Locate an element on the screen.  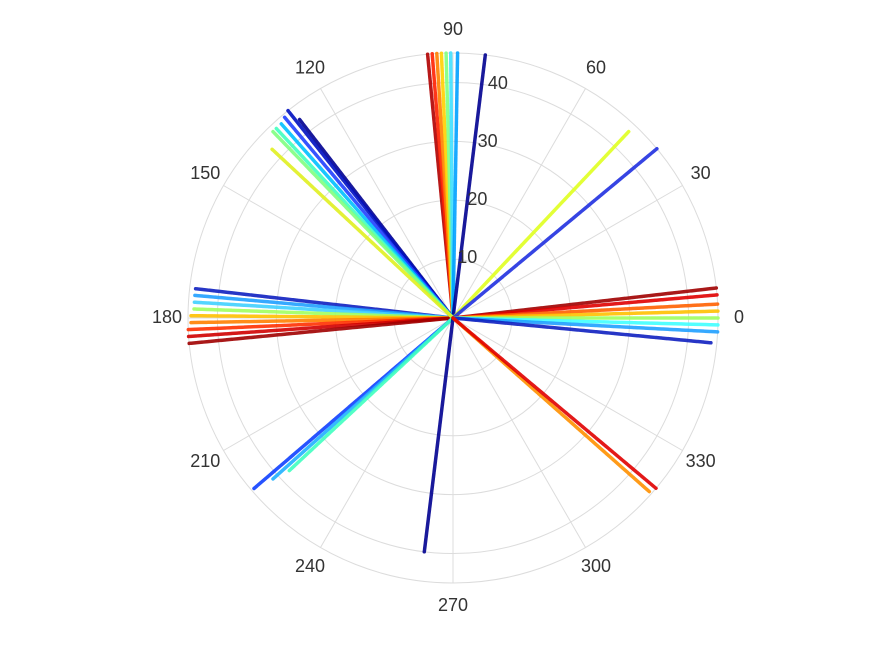
theta-tick-label: 120 is located at coordinates (310, 67).